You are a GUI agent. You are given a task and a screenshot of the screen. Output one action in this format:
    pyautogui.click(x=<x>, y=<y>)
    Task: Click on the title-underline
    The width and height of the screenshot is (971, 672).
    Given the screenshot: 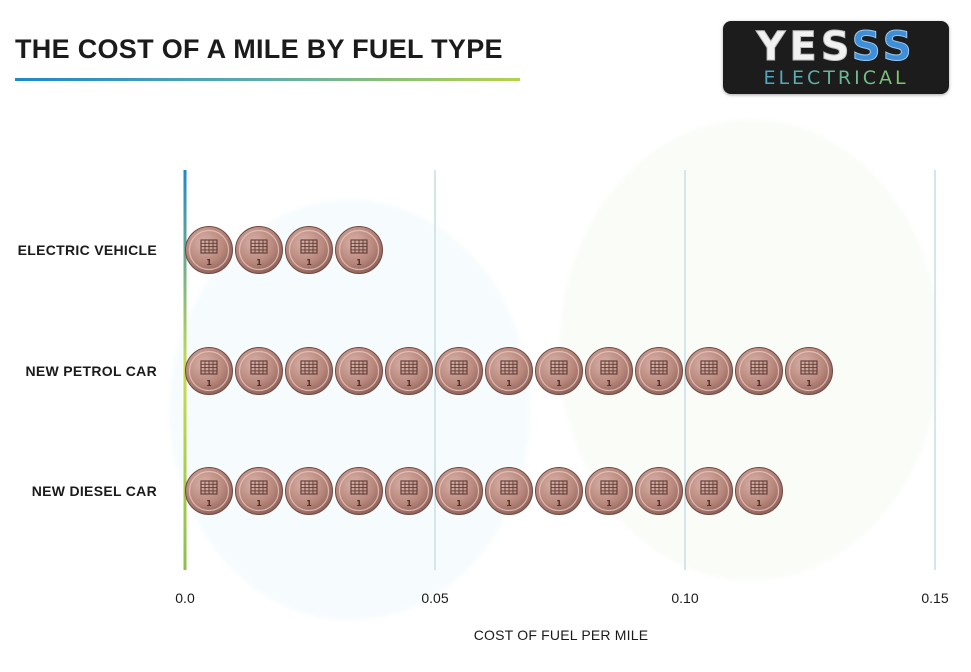 What is the action you would take?
    pyautogui.click(x=267, y=79)
    